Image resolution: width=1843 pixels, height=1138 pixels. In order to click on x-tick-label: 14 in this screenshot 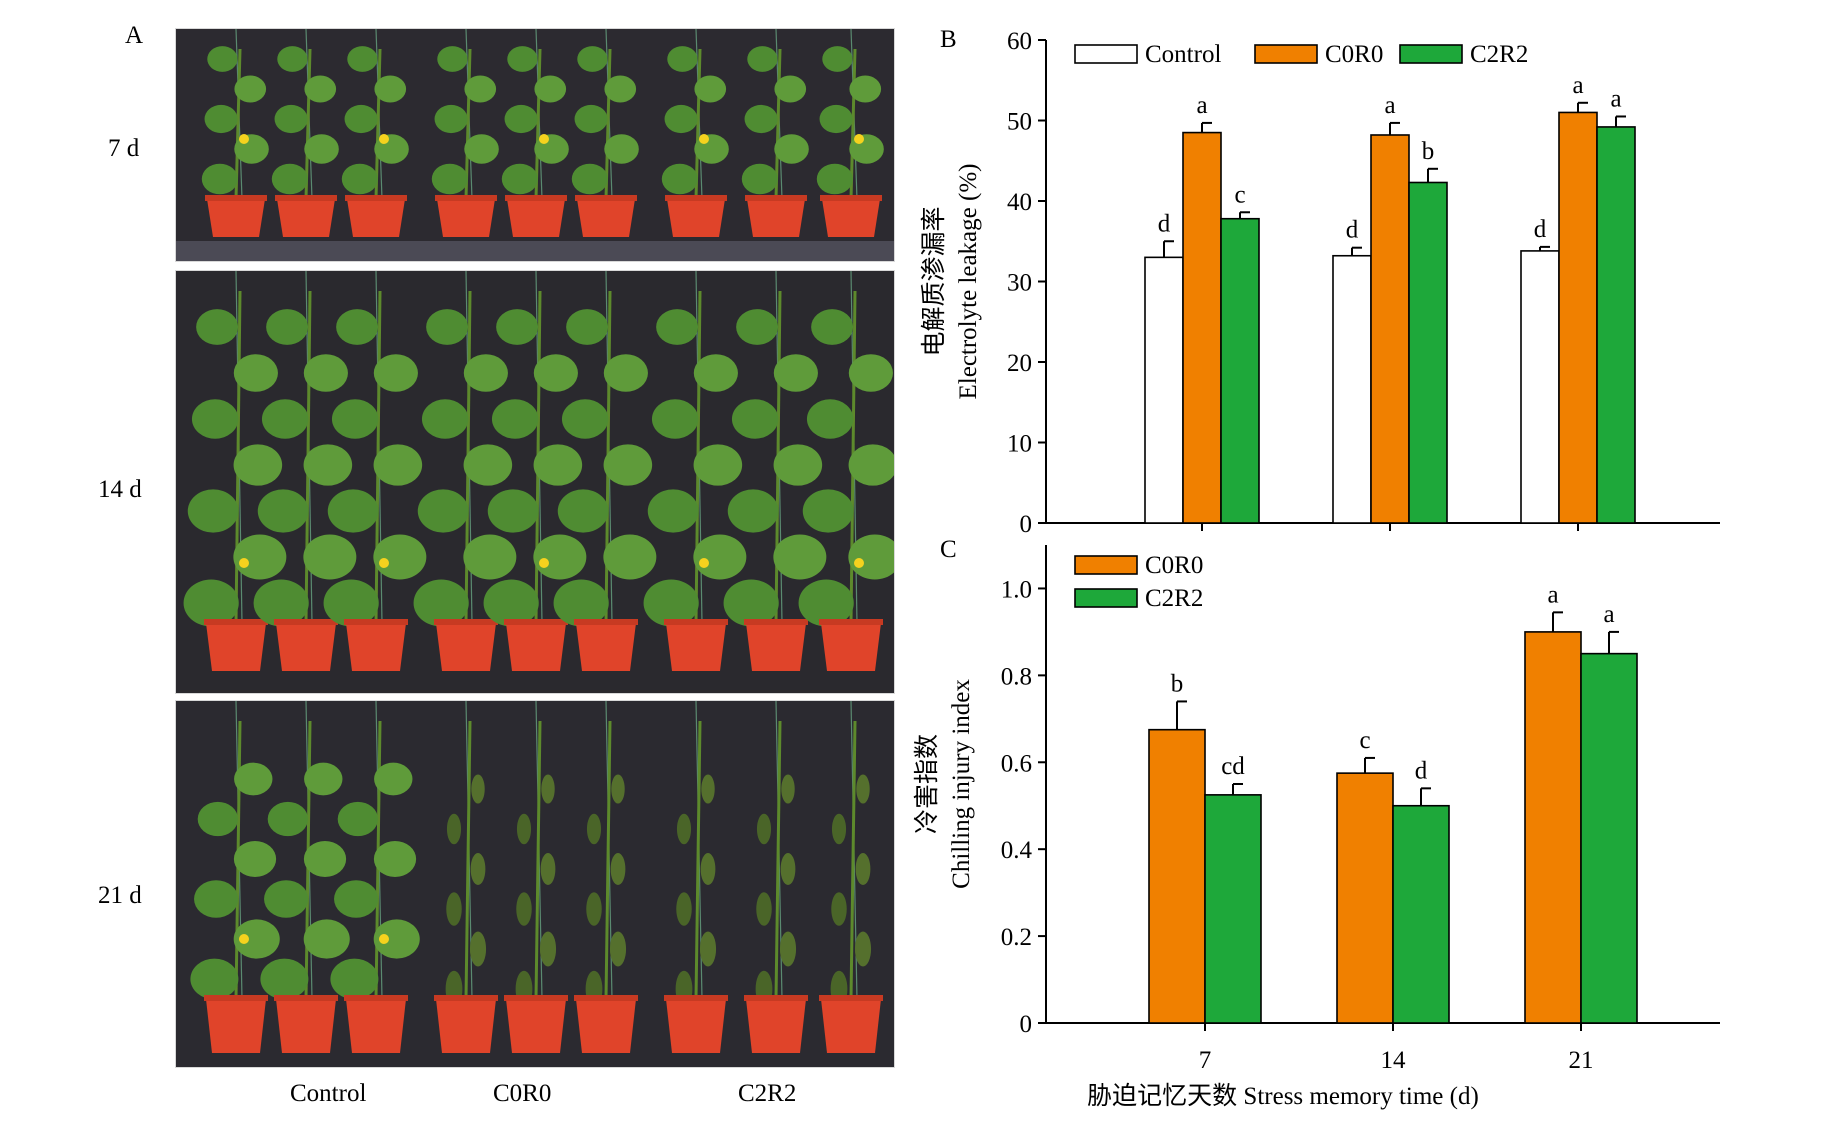, I will do `click(1394, 1060)`.